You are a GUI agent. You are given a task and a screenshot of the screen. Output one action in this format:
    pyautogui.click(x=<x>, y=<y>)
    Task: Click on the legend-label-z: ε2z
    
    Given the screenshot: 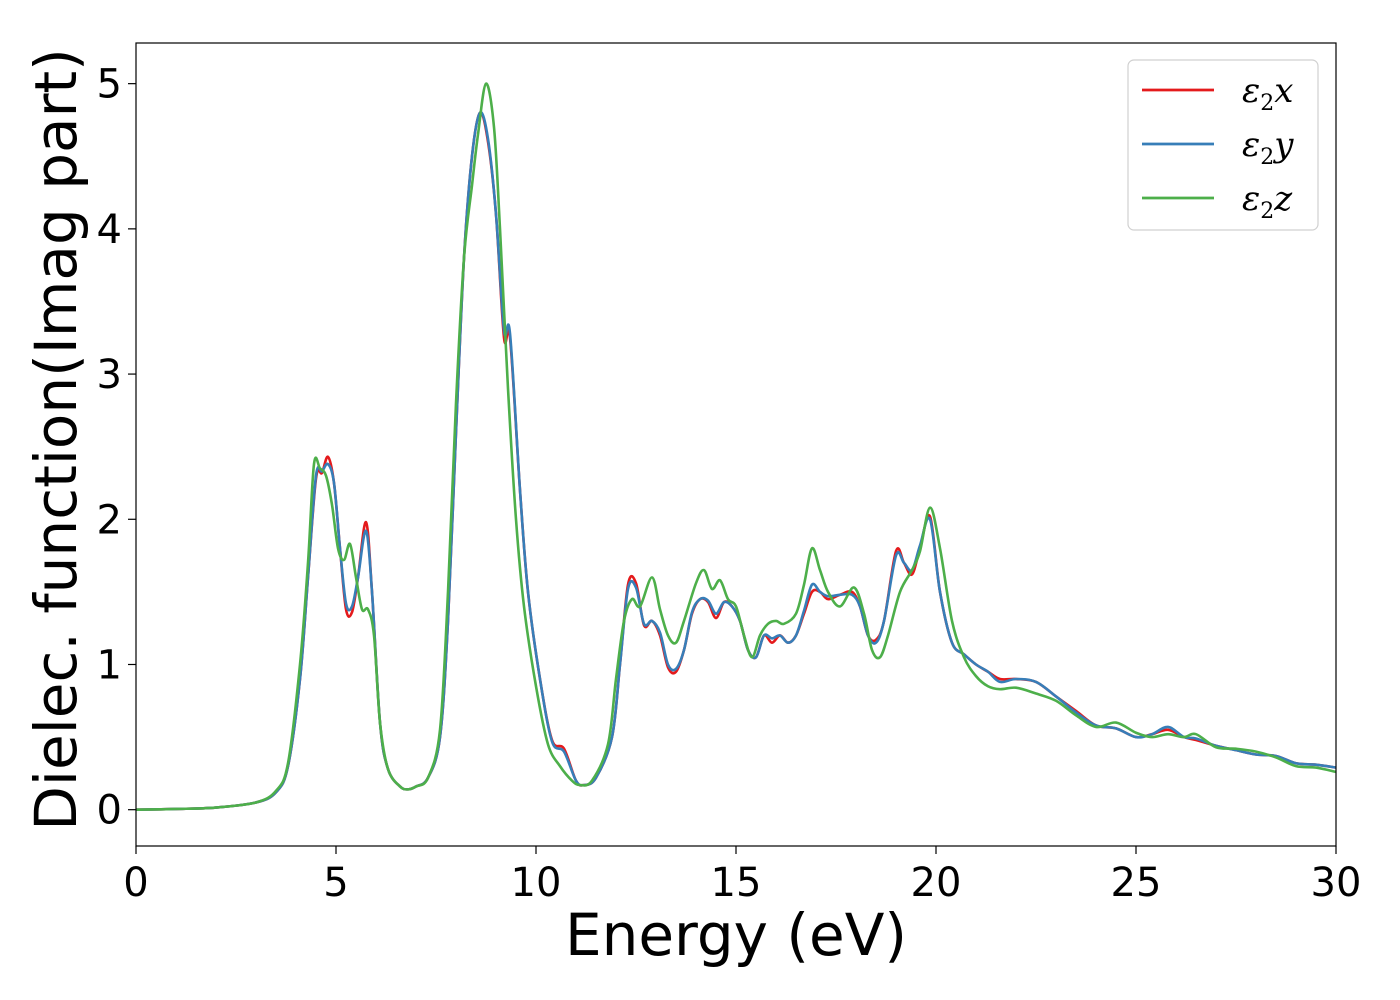 What is the action you would take?
    pyautogui.click(x=1267, y=201)
    